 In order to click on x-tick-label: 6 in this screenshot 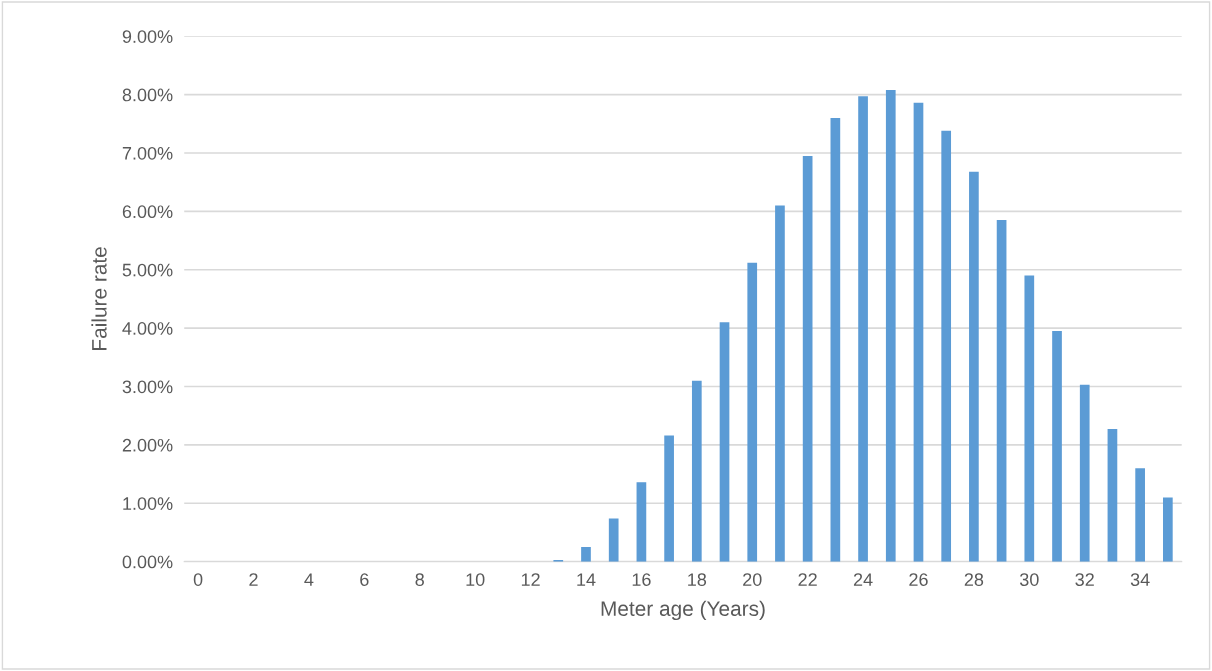, I will do `click(364, 579)`.